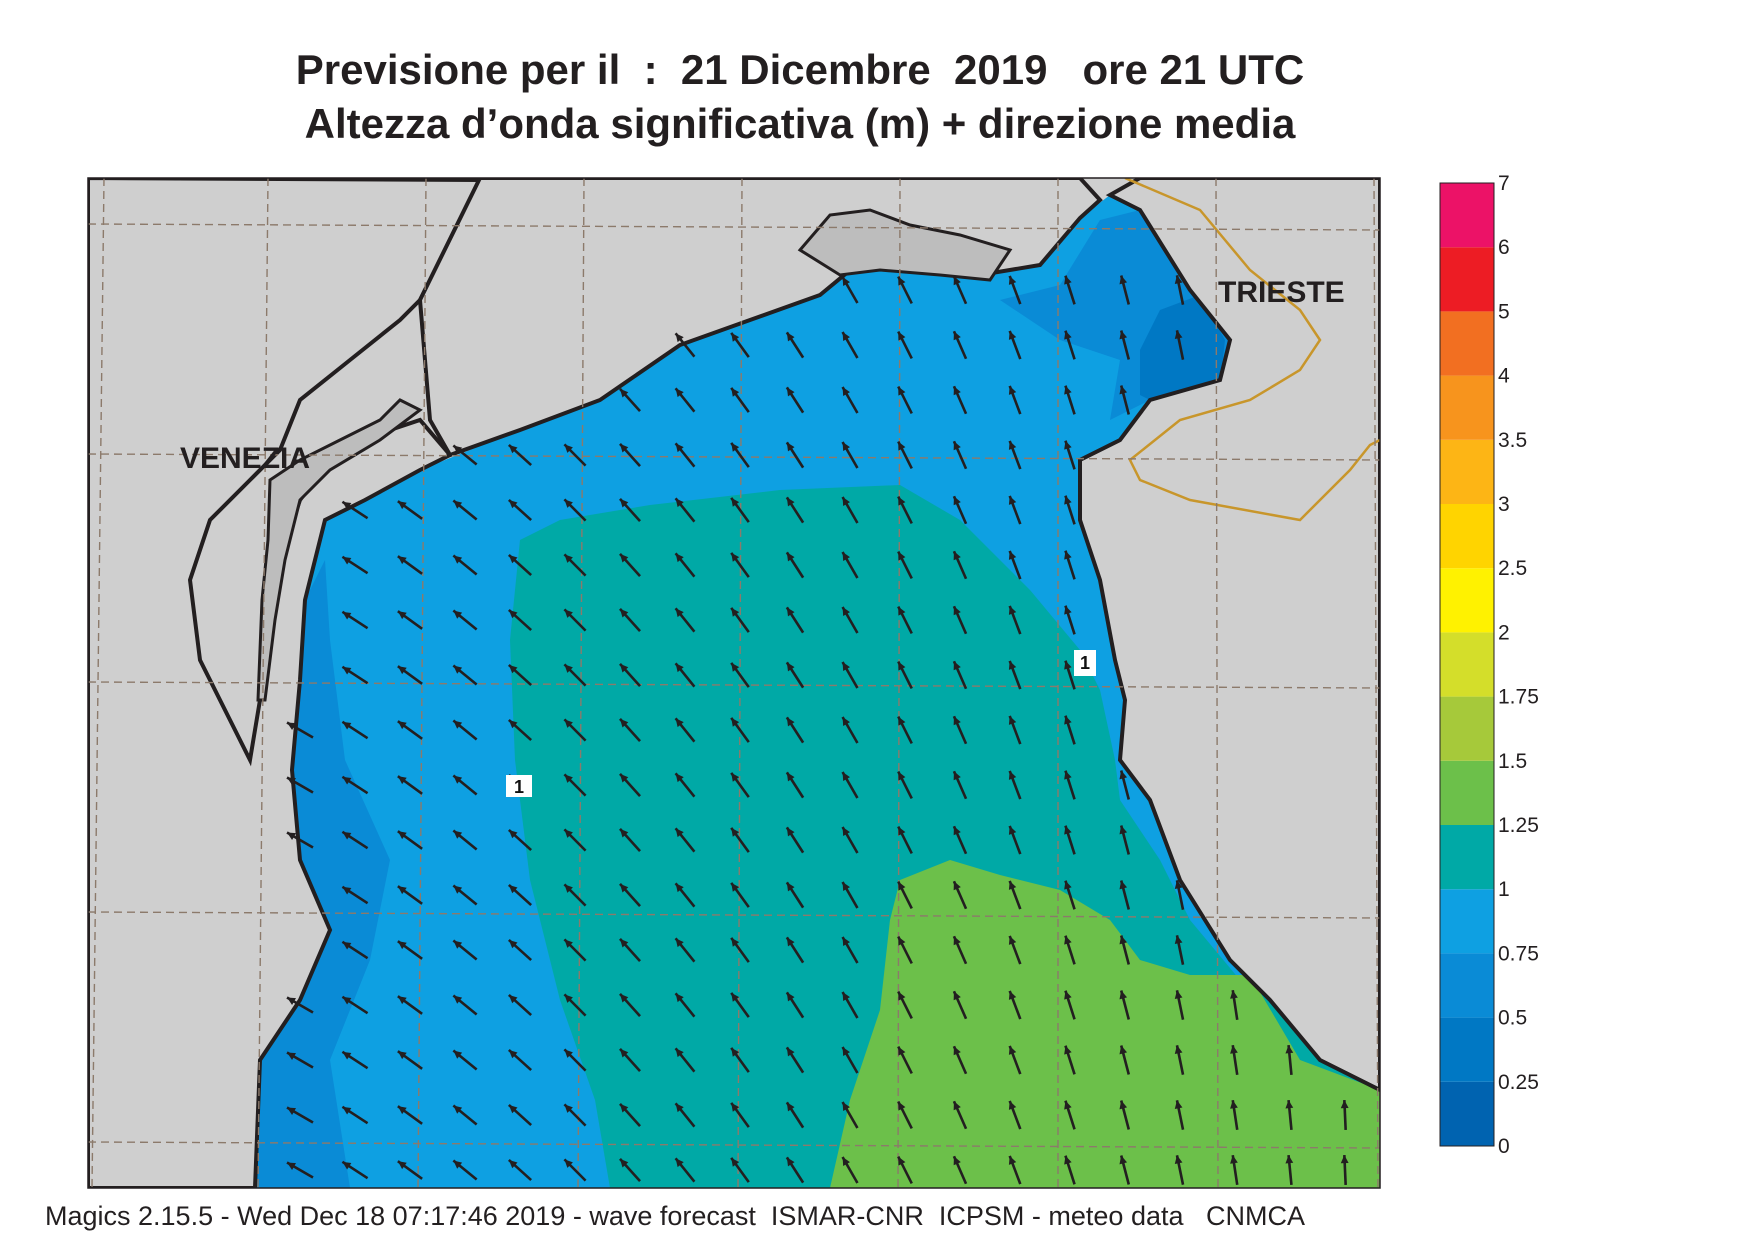  I want to click on colorbar-label: 0, so click(1504, 1146).